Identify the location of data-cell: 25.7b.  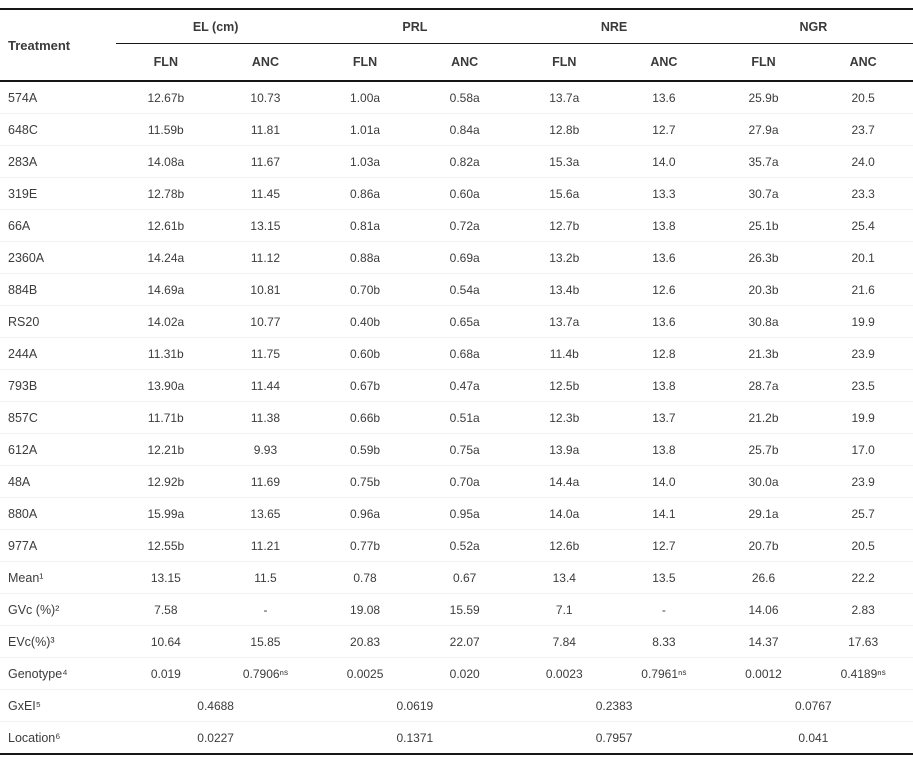
(763, 449).